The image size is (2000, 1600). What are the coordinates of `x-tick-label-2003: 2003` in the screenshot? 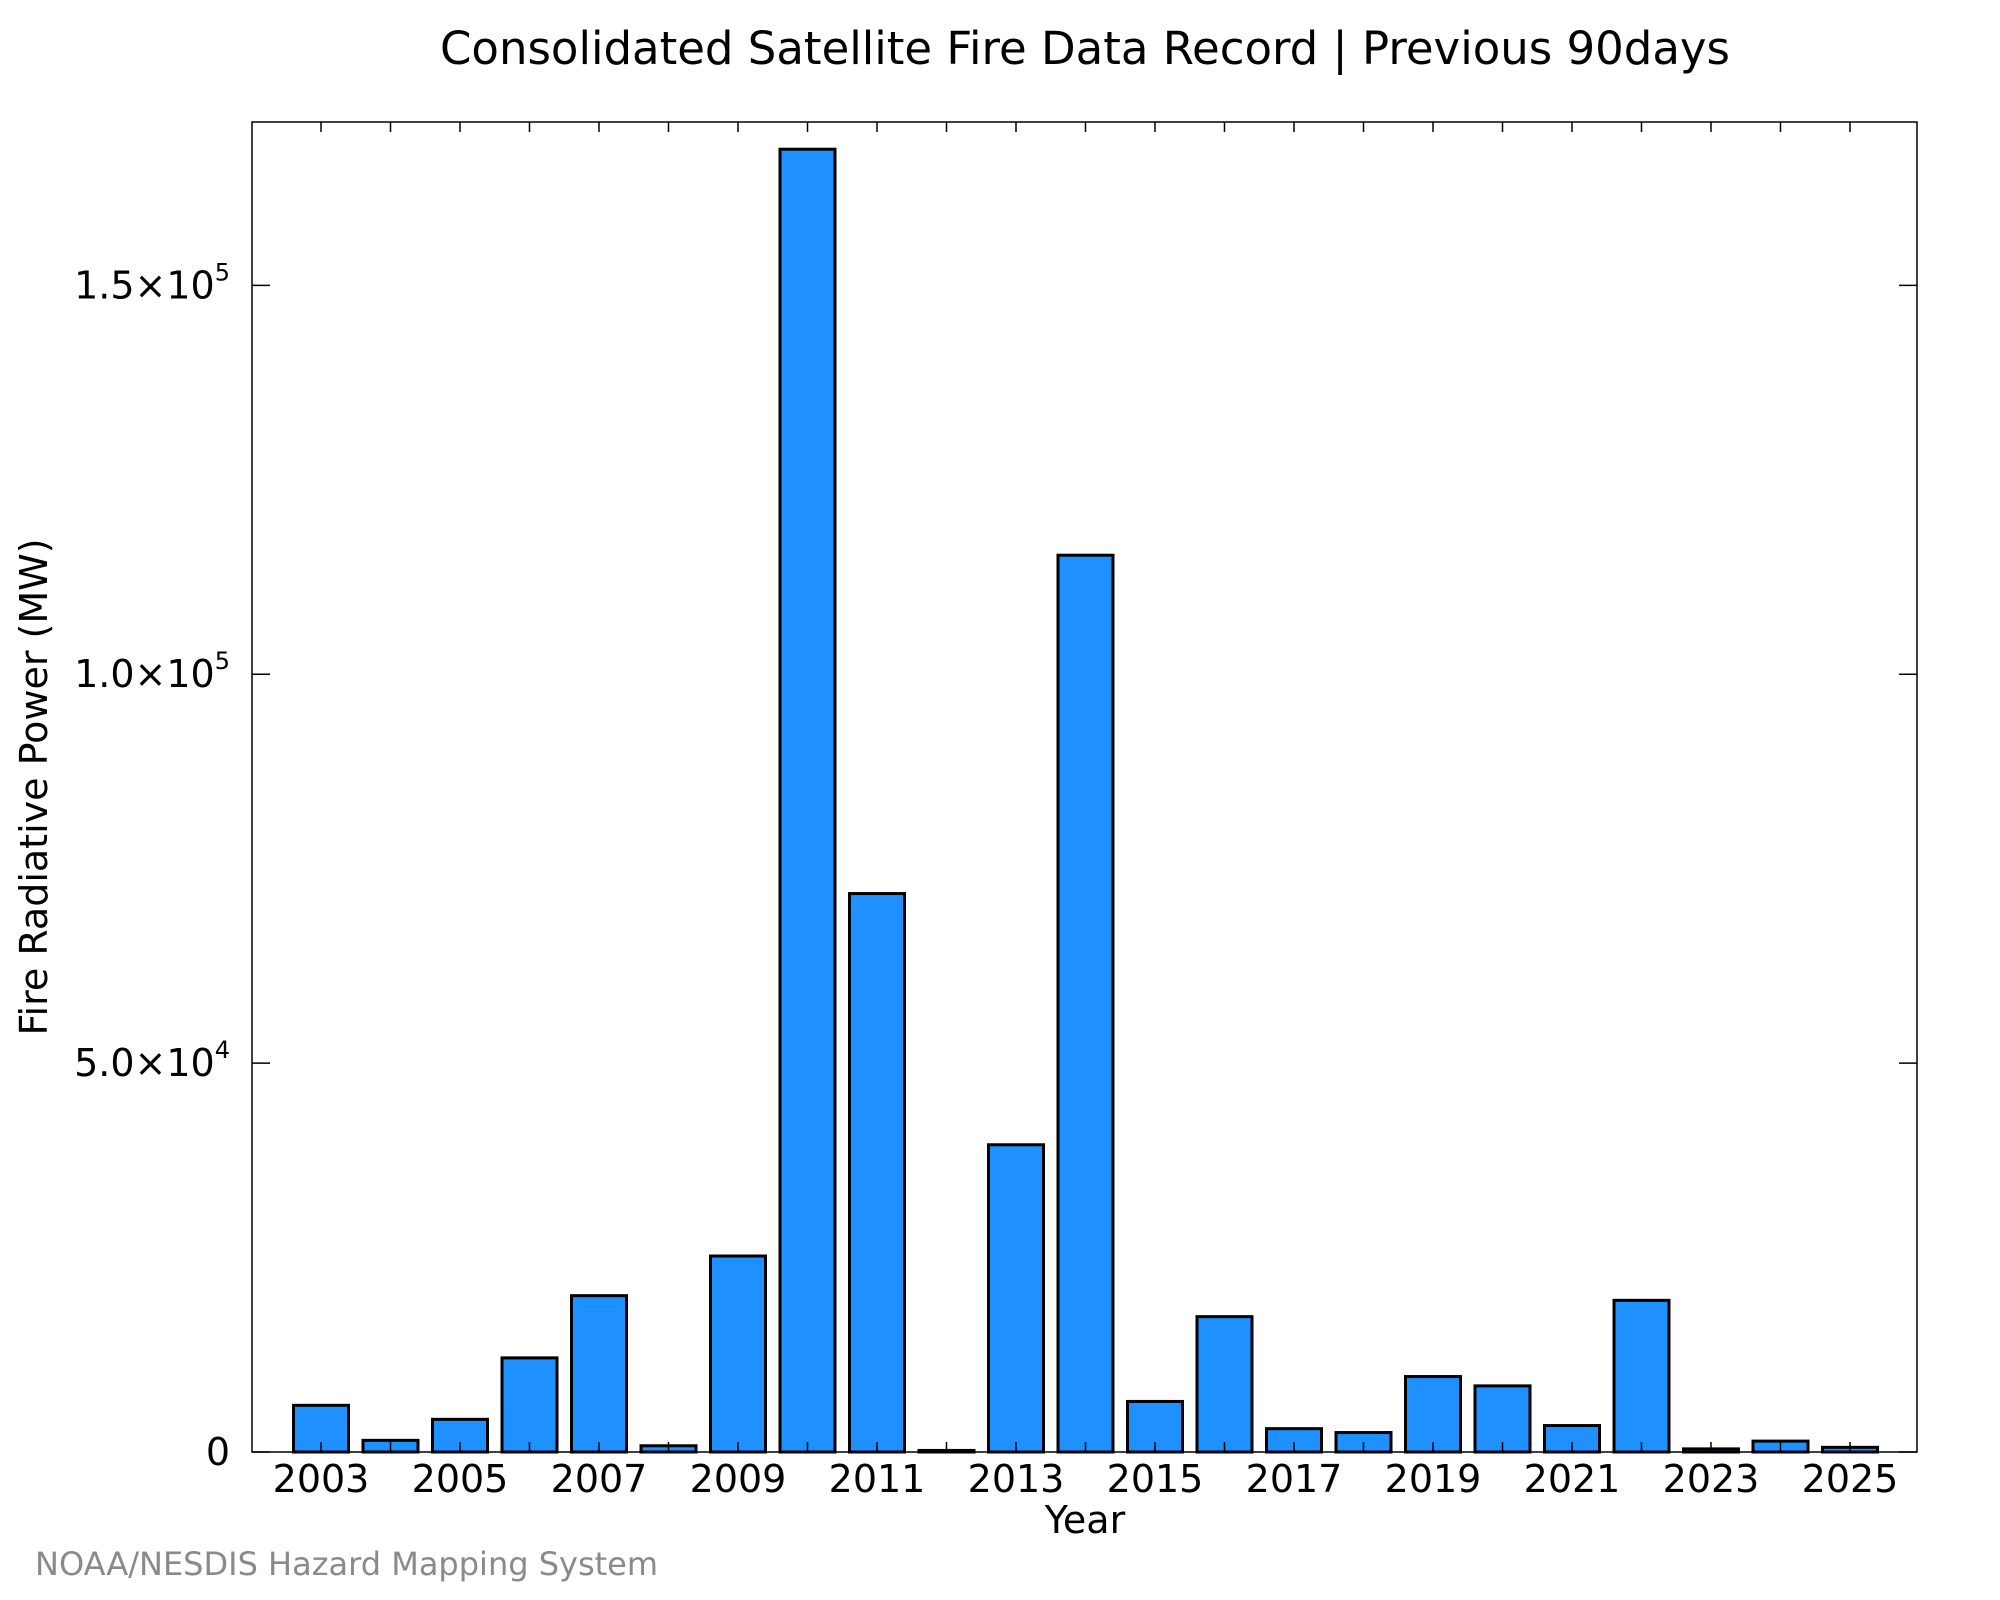 It's located at (321, 1479).